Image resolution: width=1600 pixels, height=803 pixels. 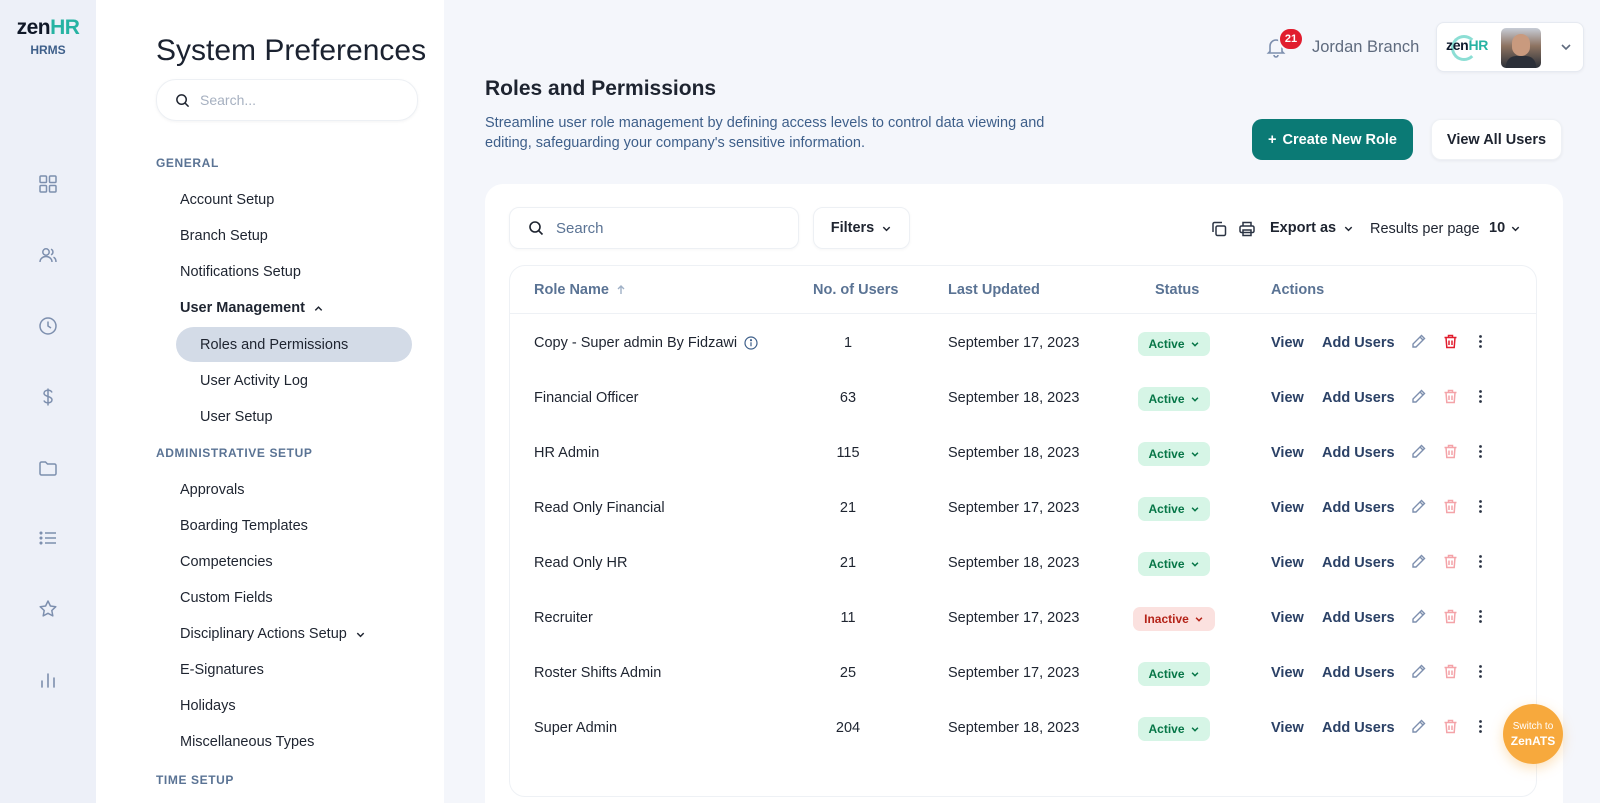 I want to click on table-search, so click(x=654, y=228).